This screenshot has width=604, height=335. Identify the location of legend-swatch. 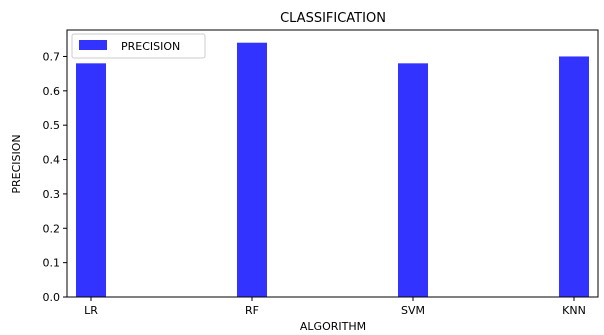
(93, 45).